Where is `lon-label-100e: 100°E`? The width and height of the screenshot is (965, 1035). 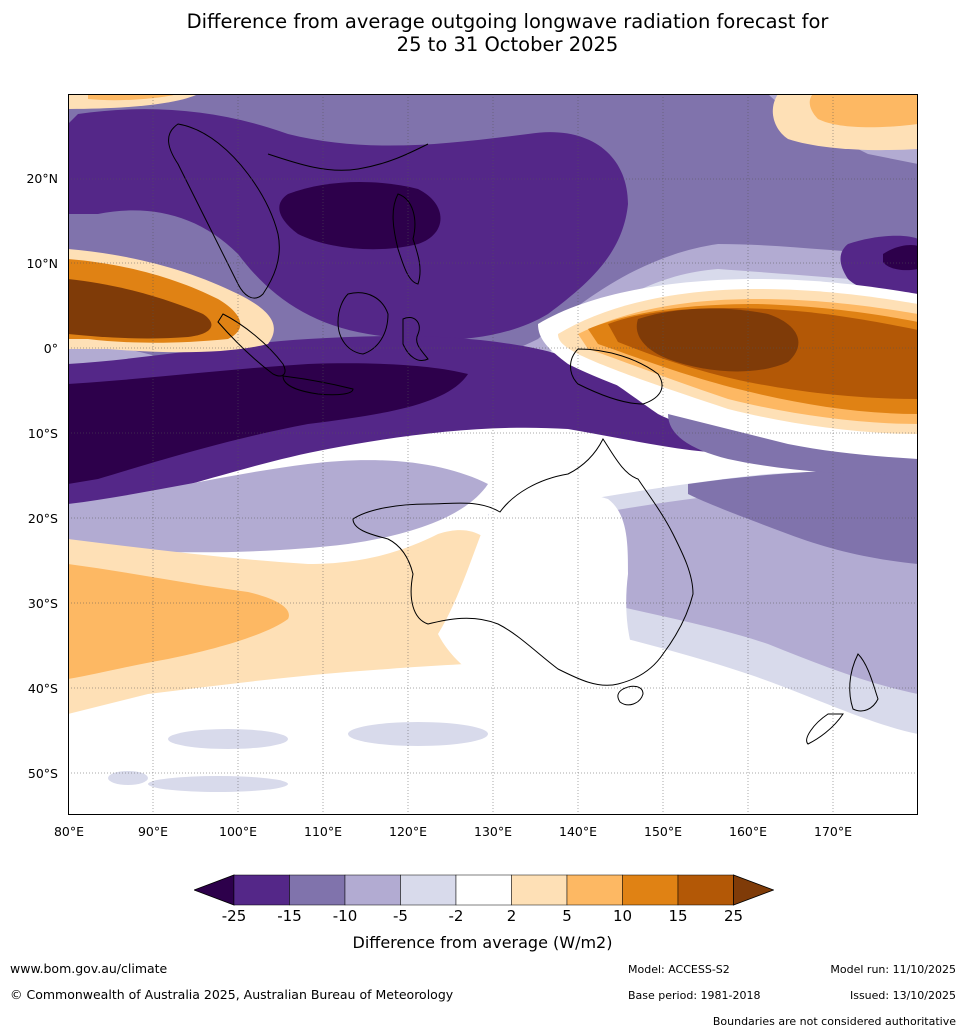
lon-label-100e: 100°E is located at coordinates (238, 831).